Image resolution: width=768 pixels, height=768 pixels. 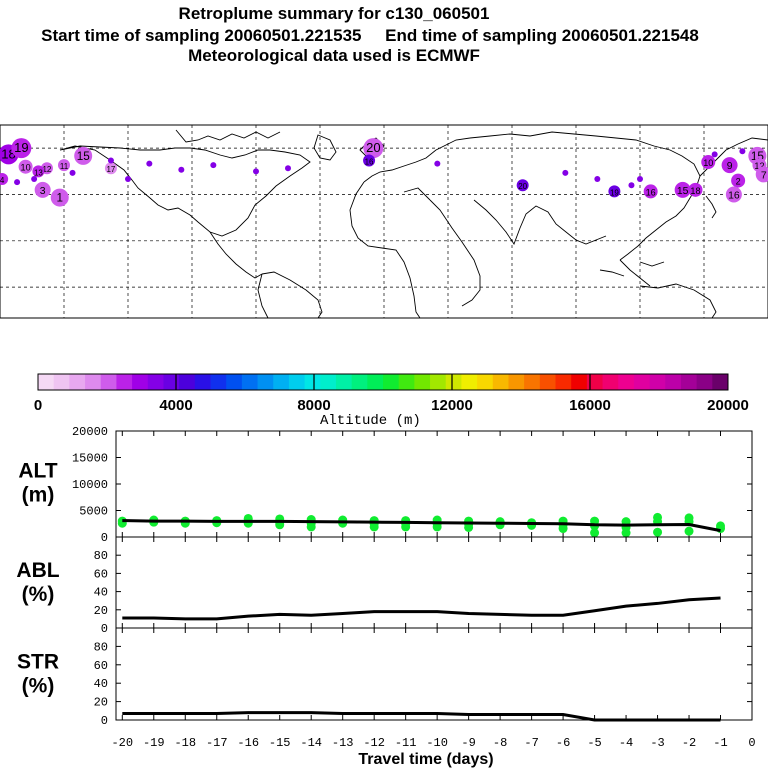 I want to click on cluster-label: 3, so click(x=43, y=191).